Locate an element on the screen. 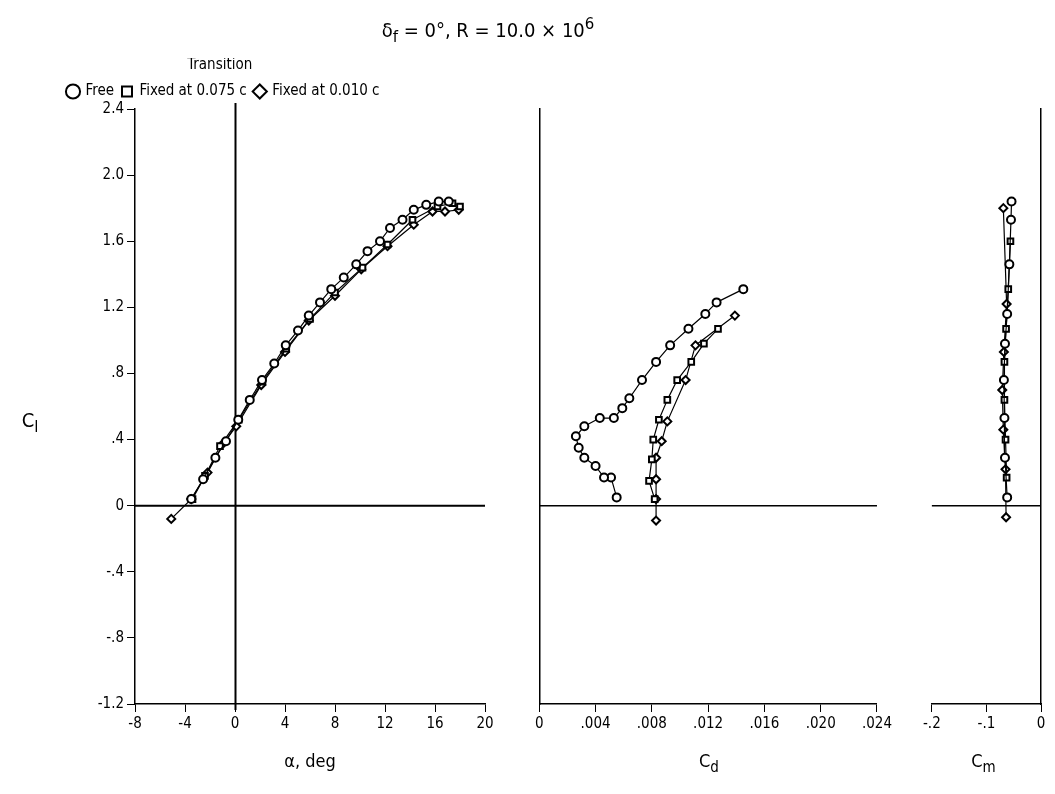 The image size is (1055, 794). y-tick-label: .8 is located at coordinates (117, 372).